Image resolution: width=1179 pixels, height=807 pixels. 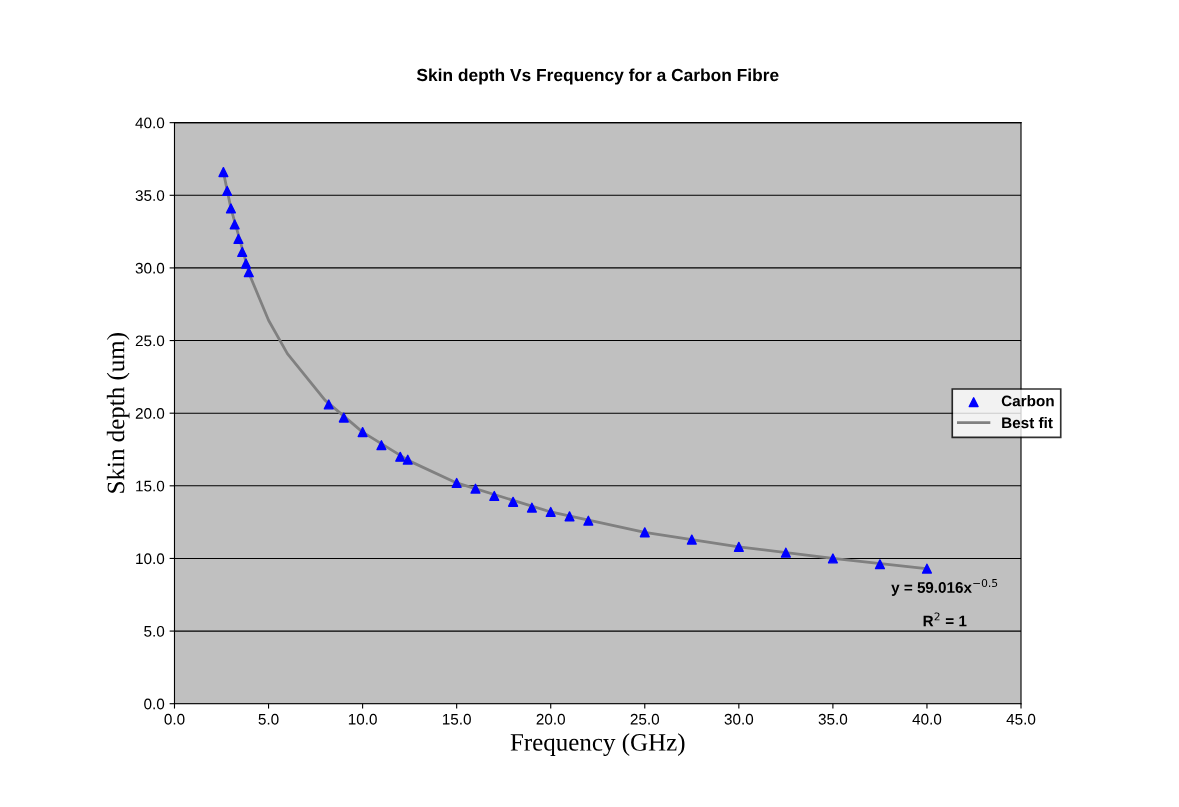 I want to click on y-tick-label: 10.0, so click(x=150, y=559).